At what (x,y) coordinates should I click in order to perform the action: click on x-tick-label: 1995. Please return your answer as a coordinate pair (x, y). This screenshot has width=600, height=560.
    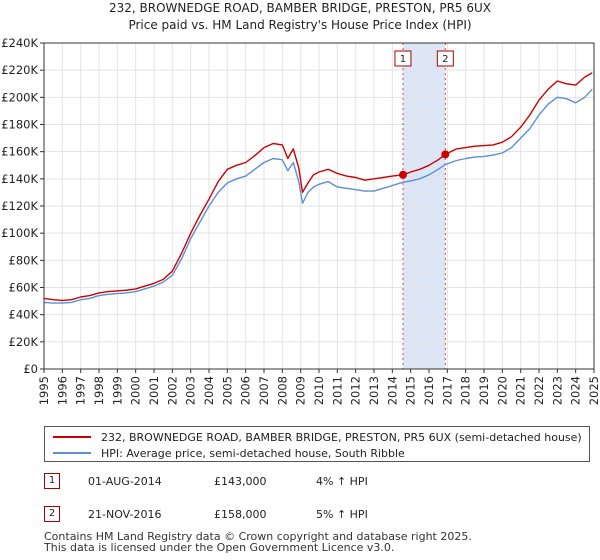
    Looking at the image, I should click on (44, 390).